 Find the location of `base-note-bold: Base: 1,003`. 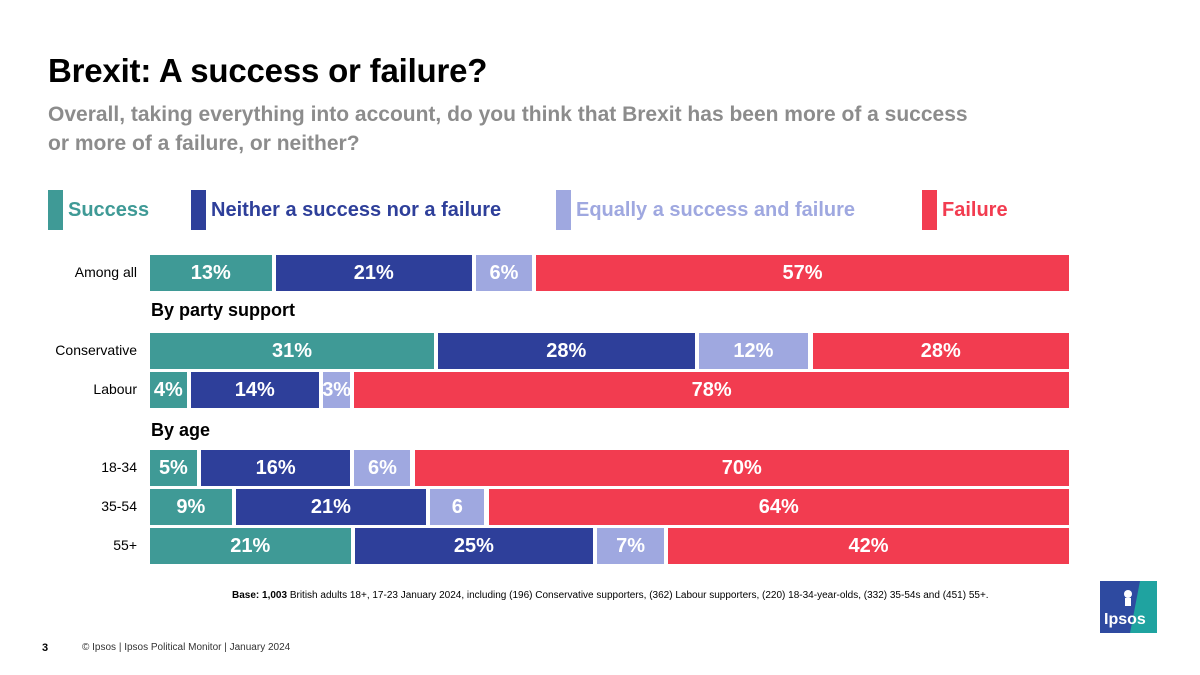

base-note-bold: Base: 1,003 is located at coordinates (260, 595).